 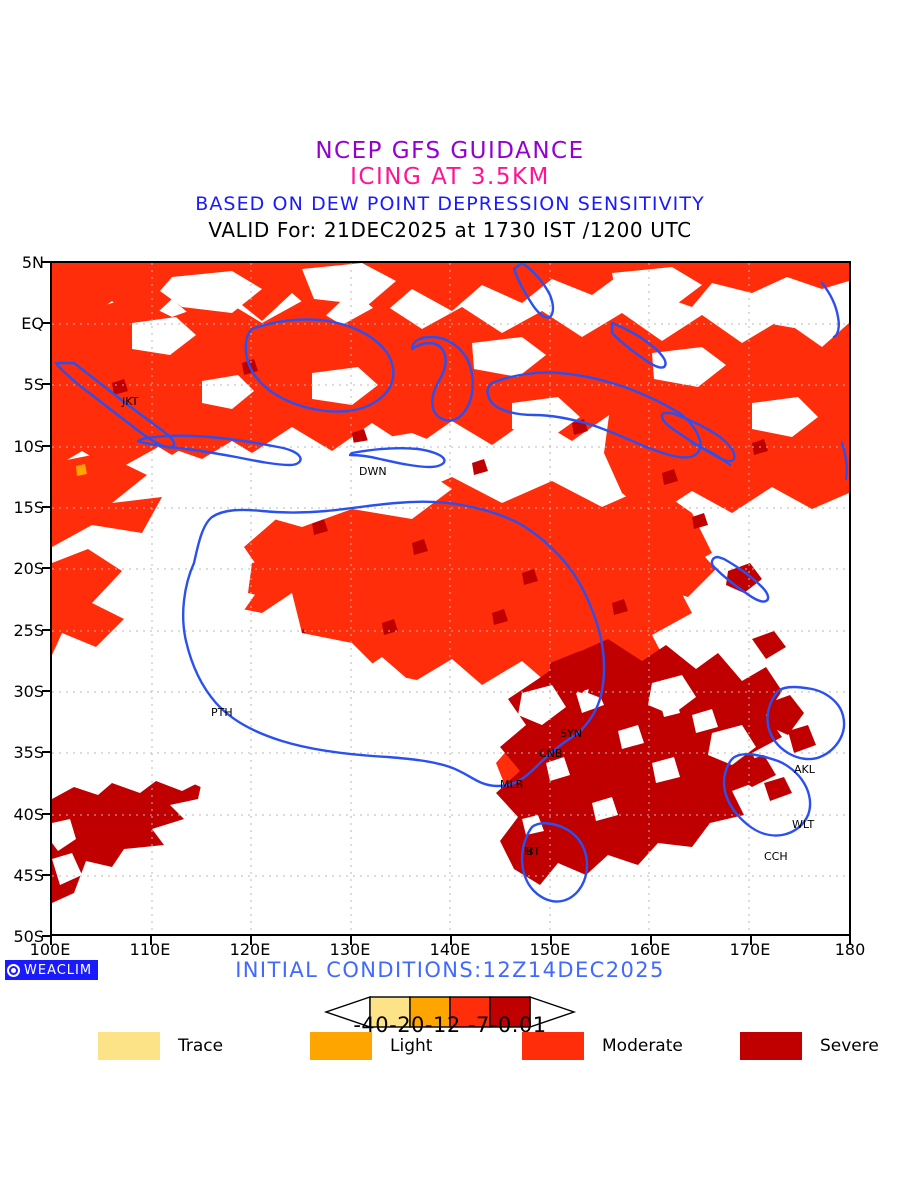 I want to click on colorbar-swatch-severe, so click(x=510, y=1012).